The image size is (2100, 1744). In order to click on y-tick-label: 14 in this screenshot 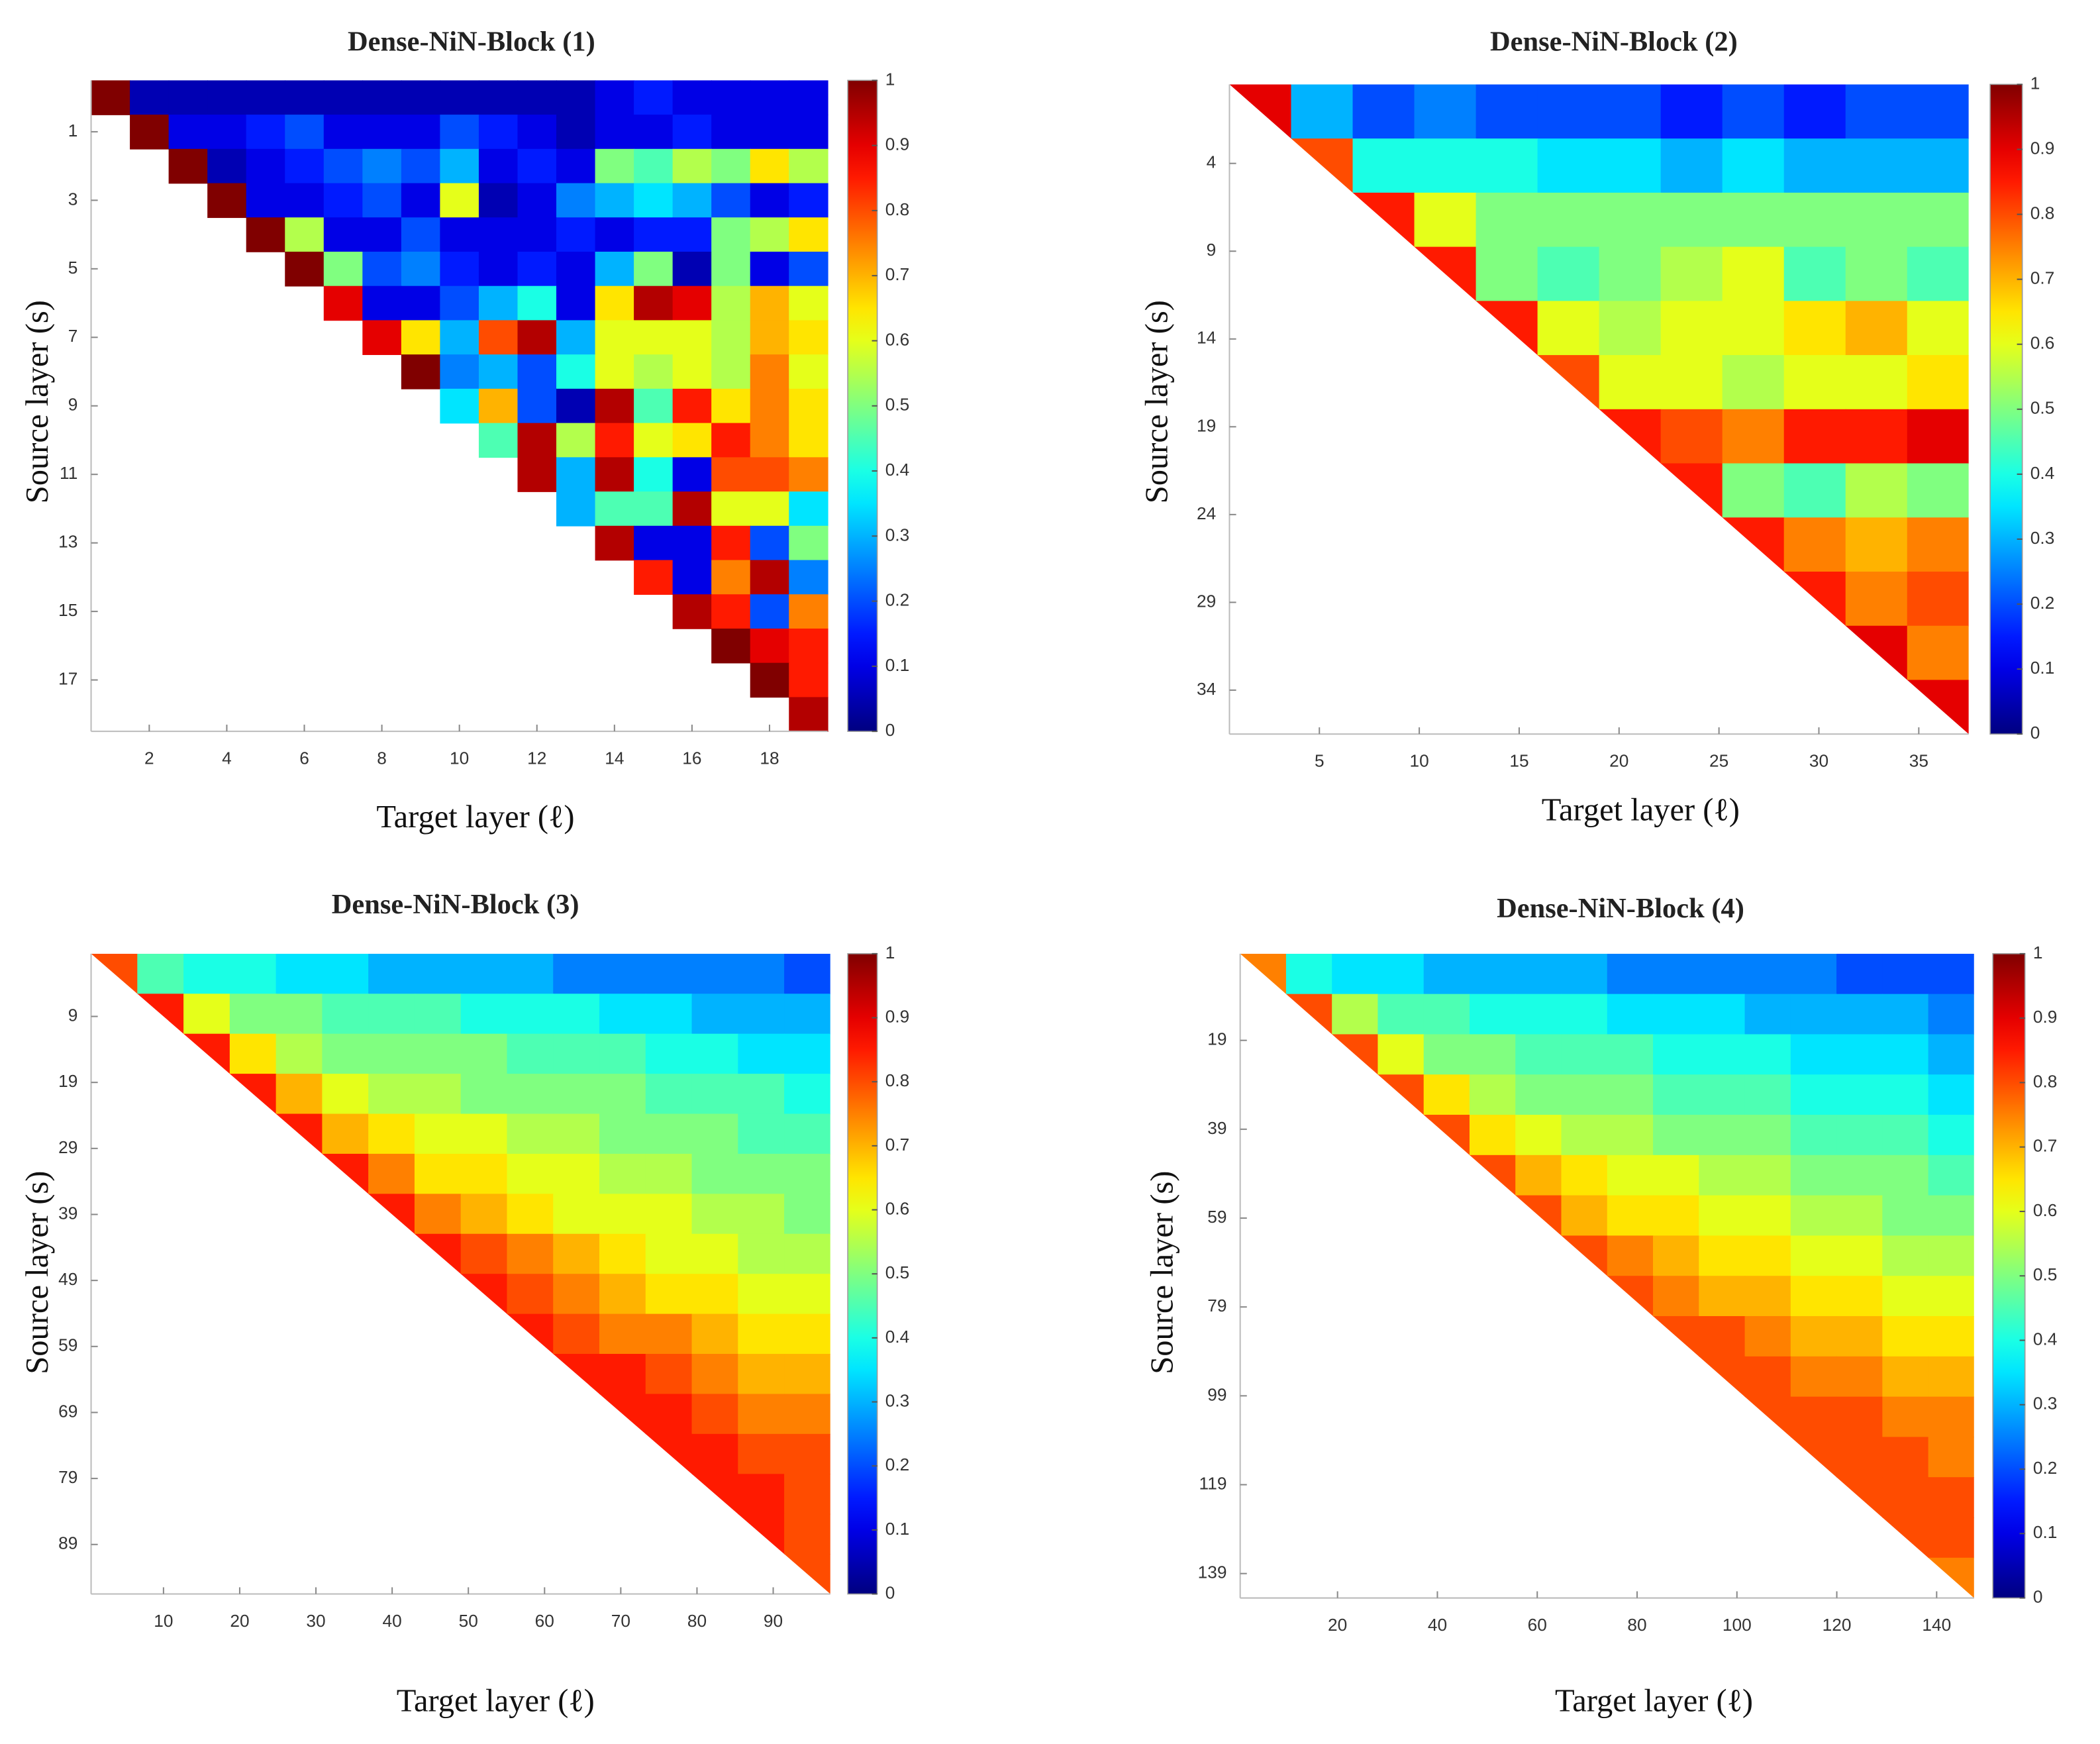, I will do `click(1207, 338)`.